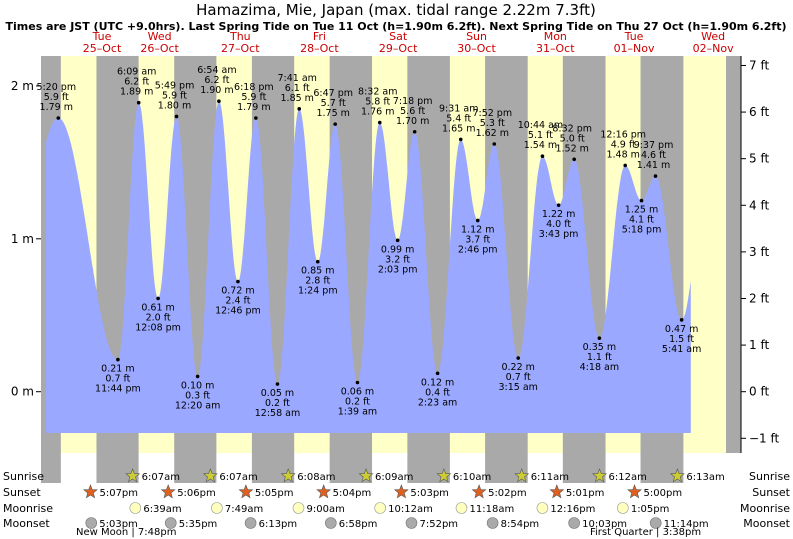 This screenshot has height=539, width=793. I want to click on tide-time: 5:41 am, so click(681, 349).